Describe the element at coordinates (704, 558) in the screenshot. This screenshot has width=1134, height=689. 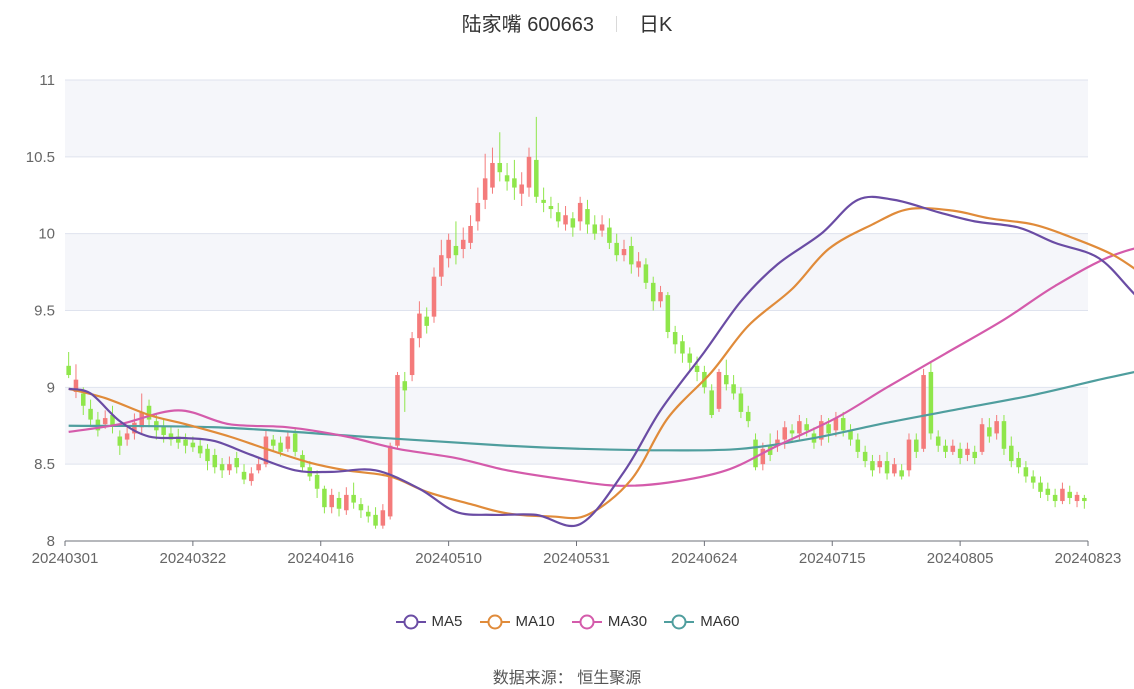
I see `x-tick-label: 20240624` at that location.